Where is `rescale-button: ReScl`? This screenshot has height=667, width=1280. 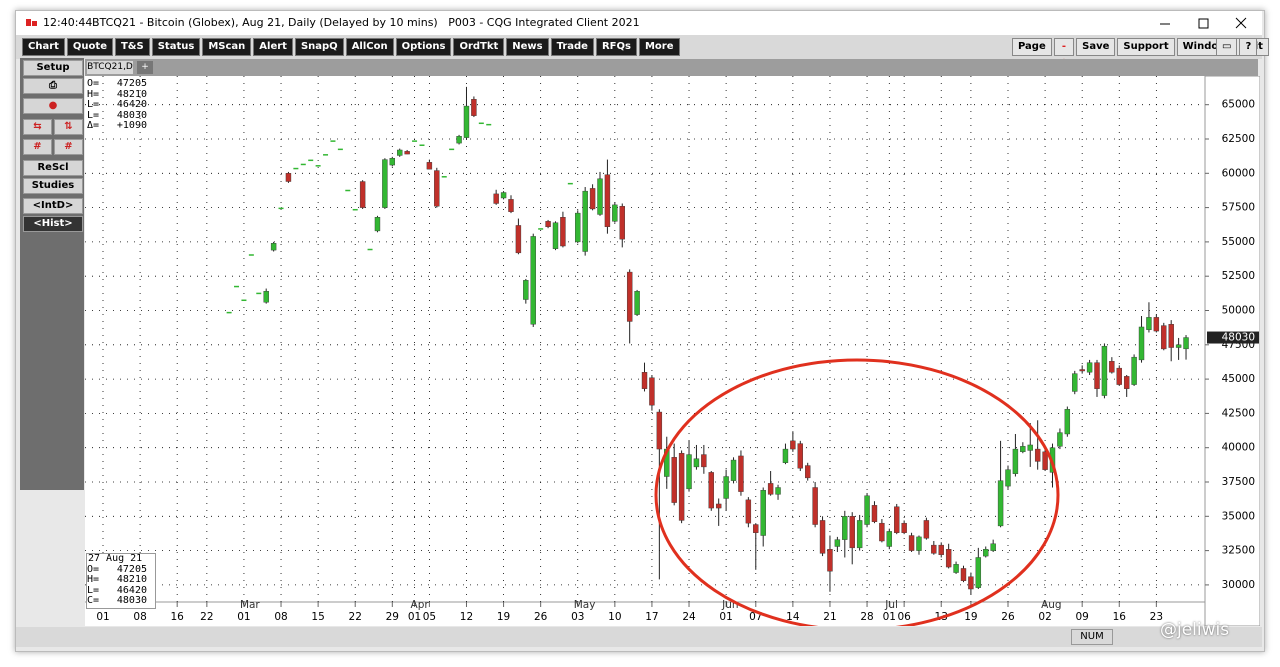
rescale-button: ReScl is located at coordinates (53, 168).